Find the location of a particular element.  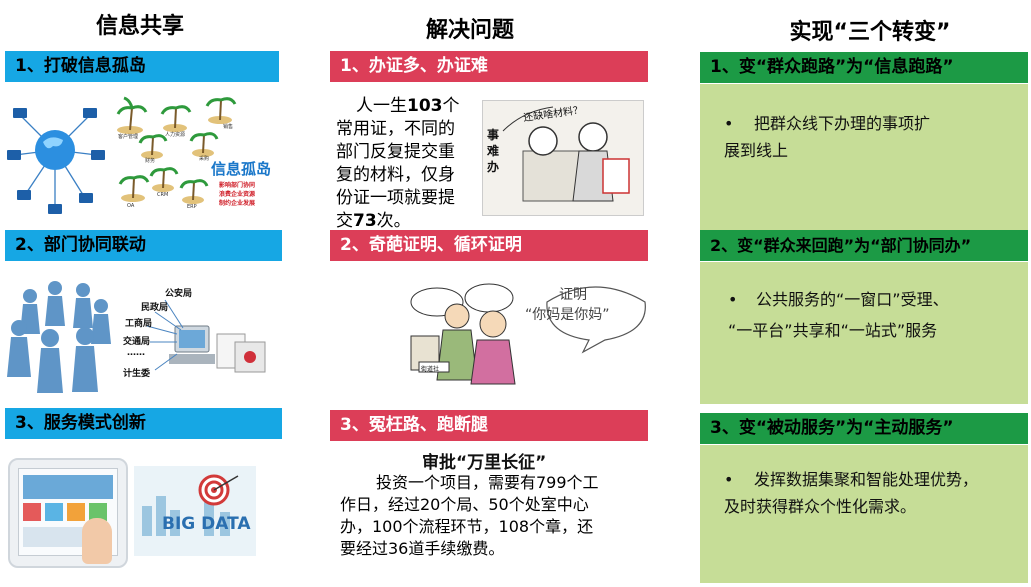

info-island-bullet: 影响部门协同 is located at coordinates (237, 185).